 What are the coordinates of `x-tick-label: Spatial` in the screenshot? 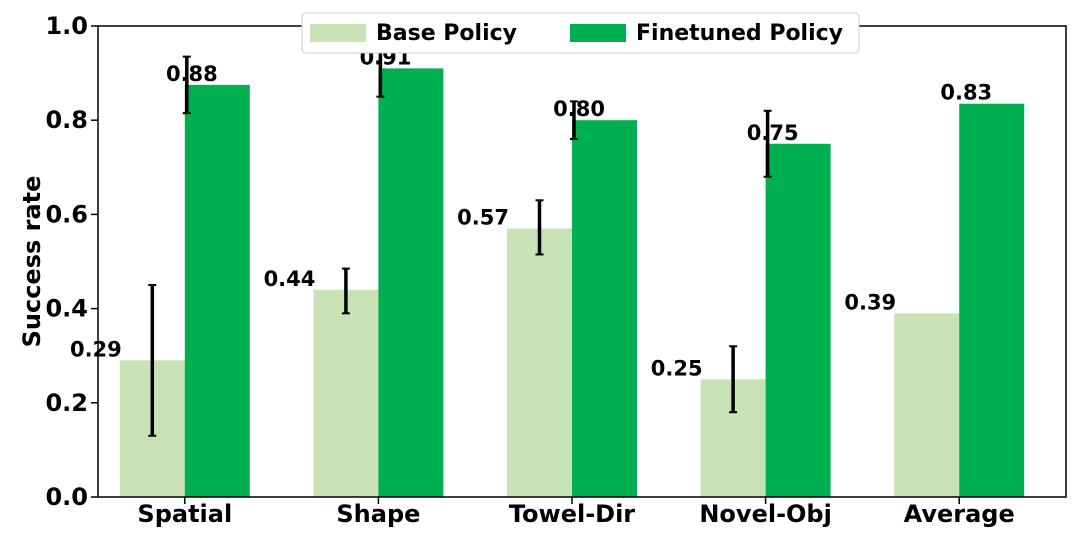 It's located at (184, 514).